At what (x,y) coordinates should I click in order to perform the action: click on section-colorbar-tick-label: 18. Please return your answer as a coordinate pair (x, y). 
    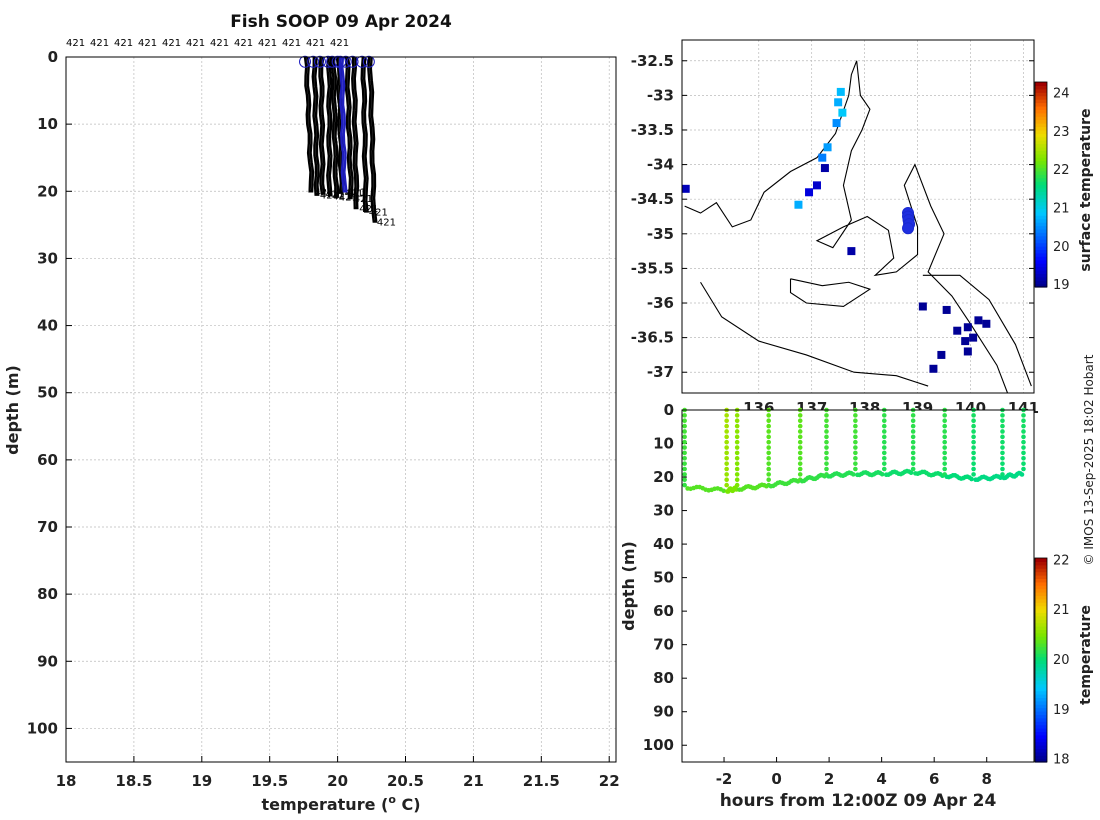
    Looking at the image, I should click on (1061, 760).